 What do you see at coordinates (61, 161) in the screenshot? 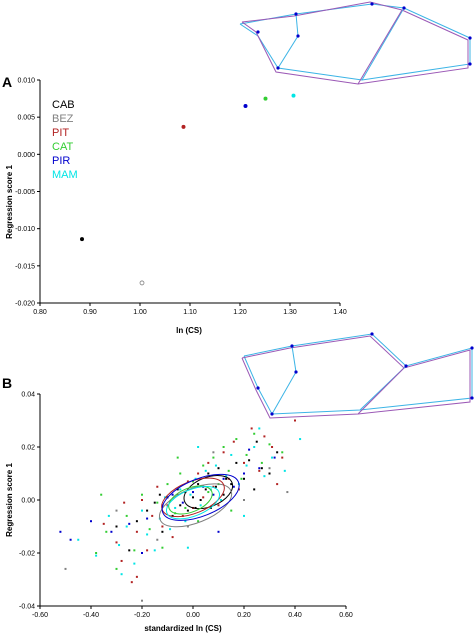
I see `legend-entry-pir: PIR` at bounding box center [61, 161].